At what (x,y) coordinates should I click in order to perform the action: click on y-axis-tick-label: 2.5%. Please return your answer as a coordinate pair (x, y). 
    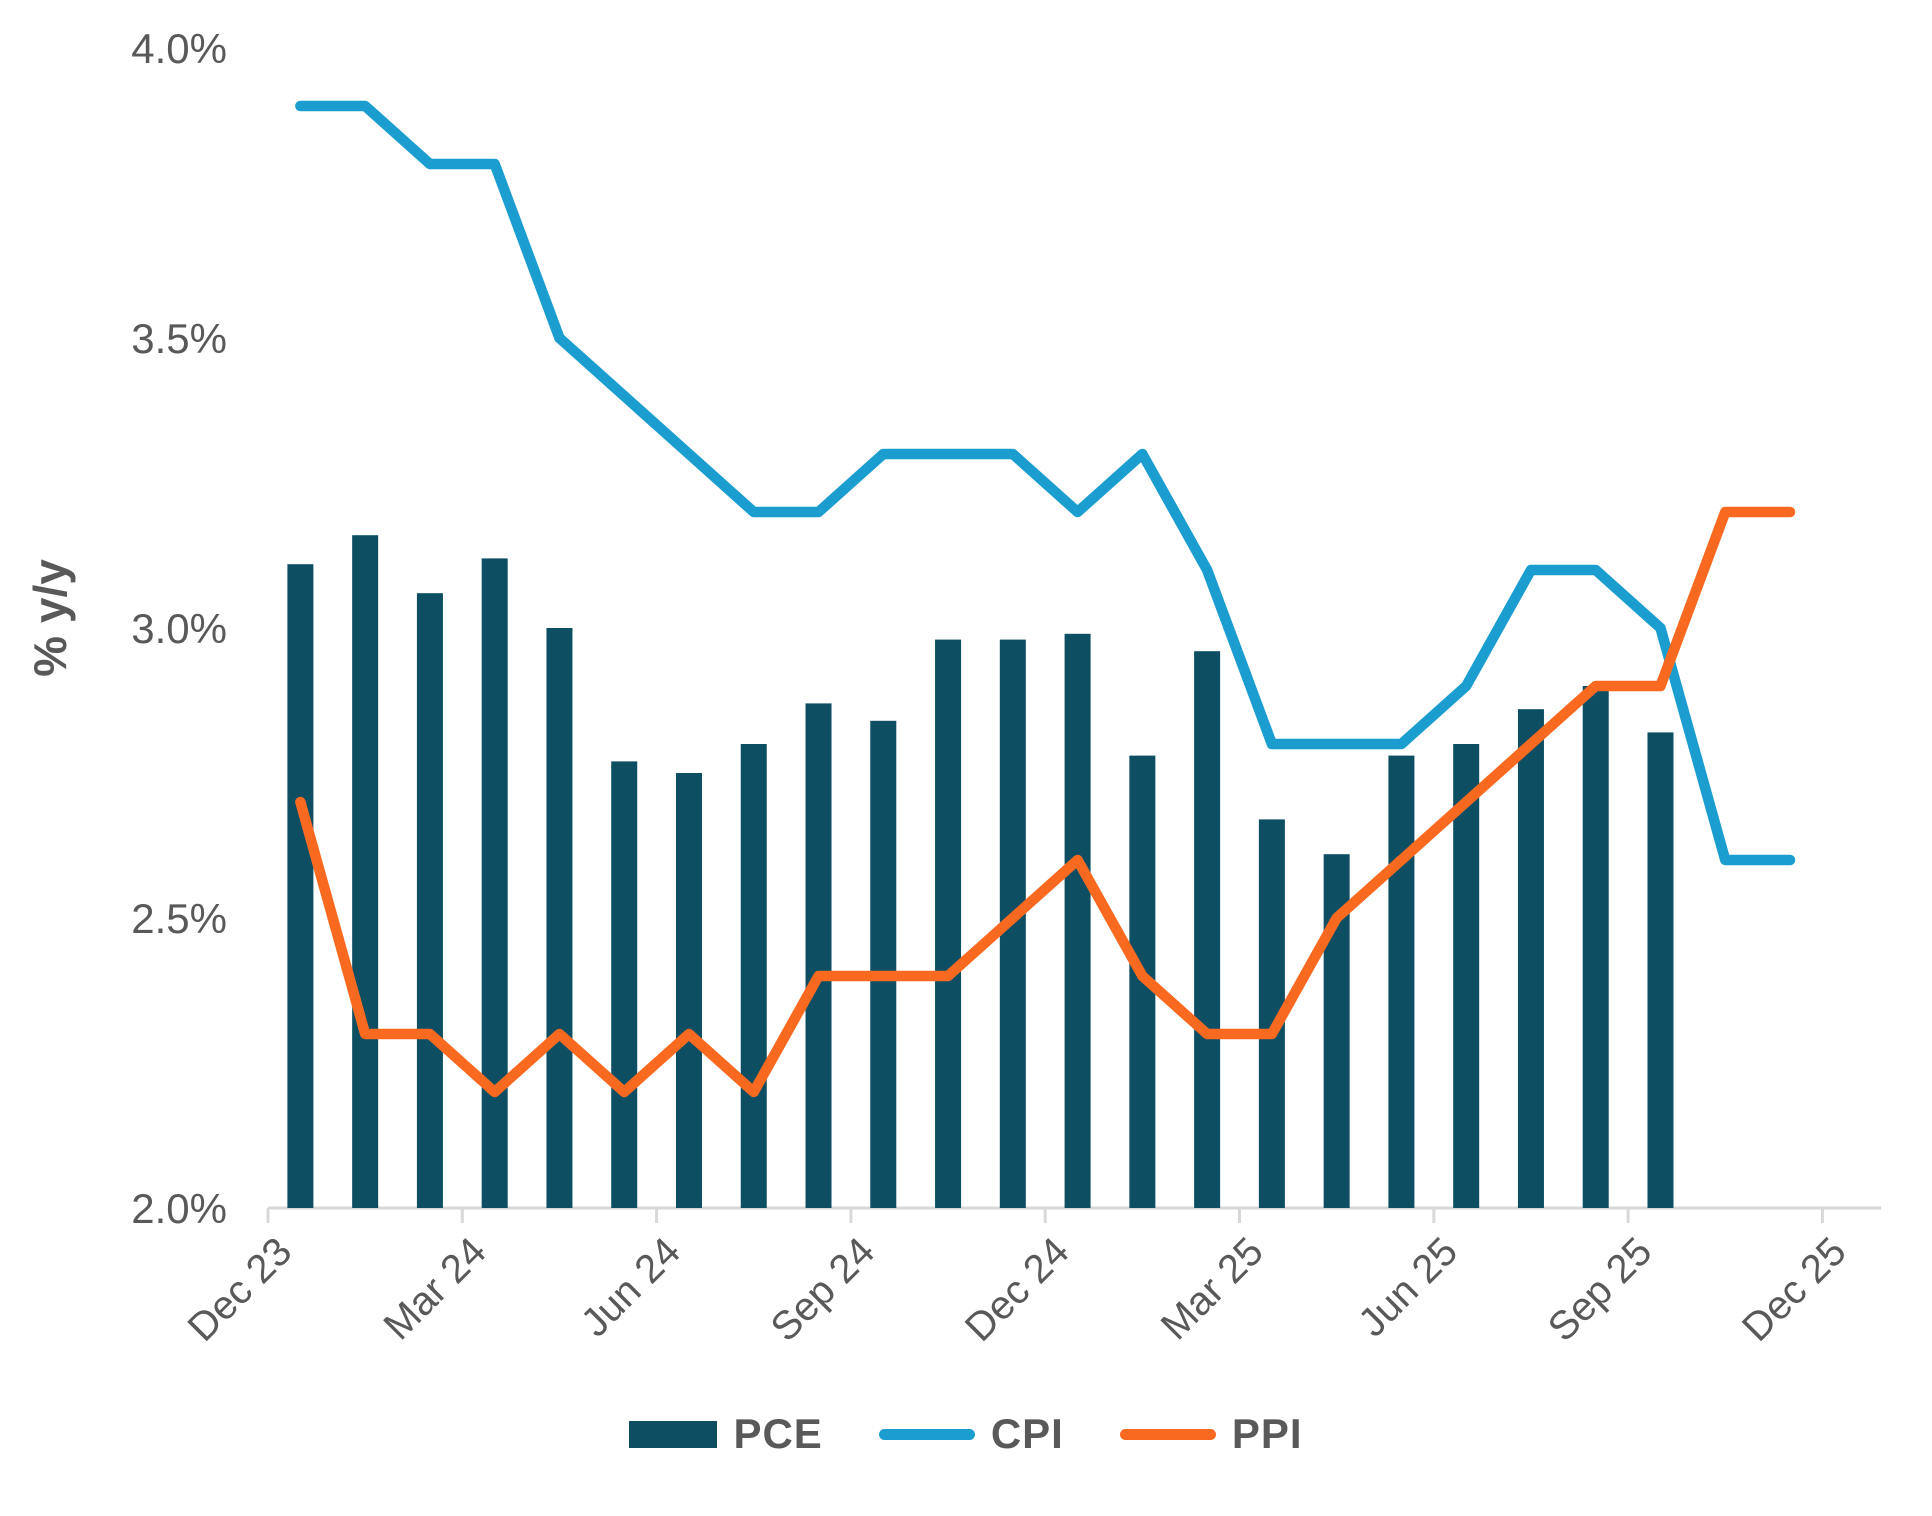
    Looking at the image, I should click on (179, 918).